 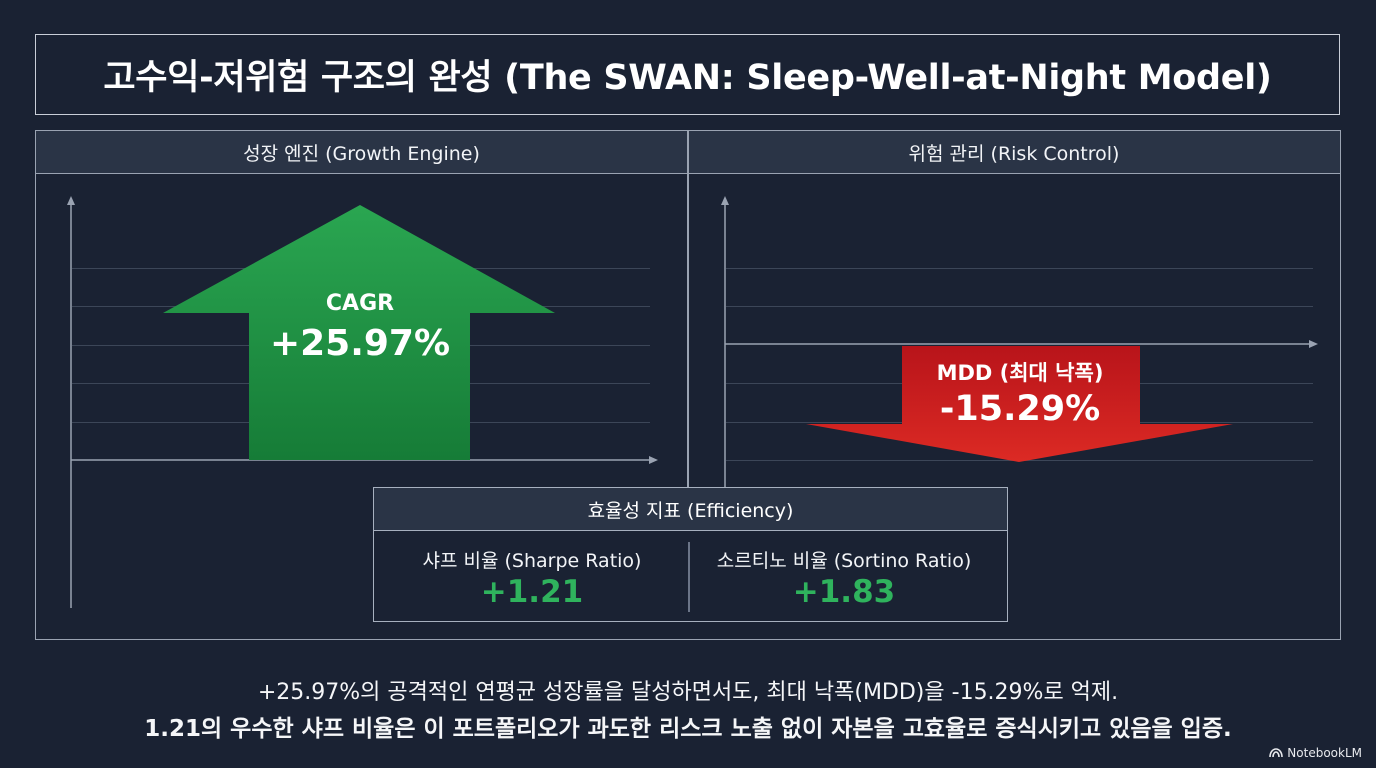 What do you see at coordinates (360, 303) in the screenshot?
I see `cagr-label: CAGR` at bounding box center [360, 303].